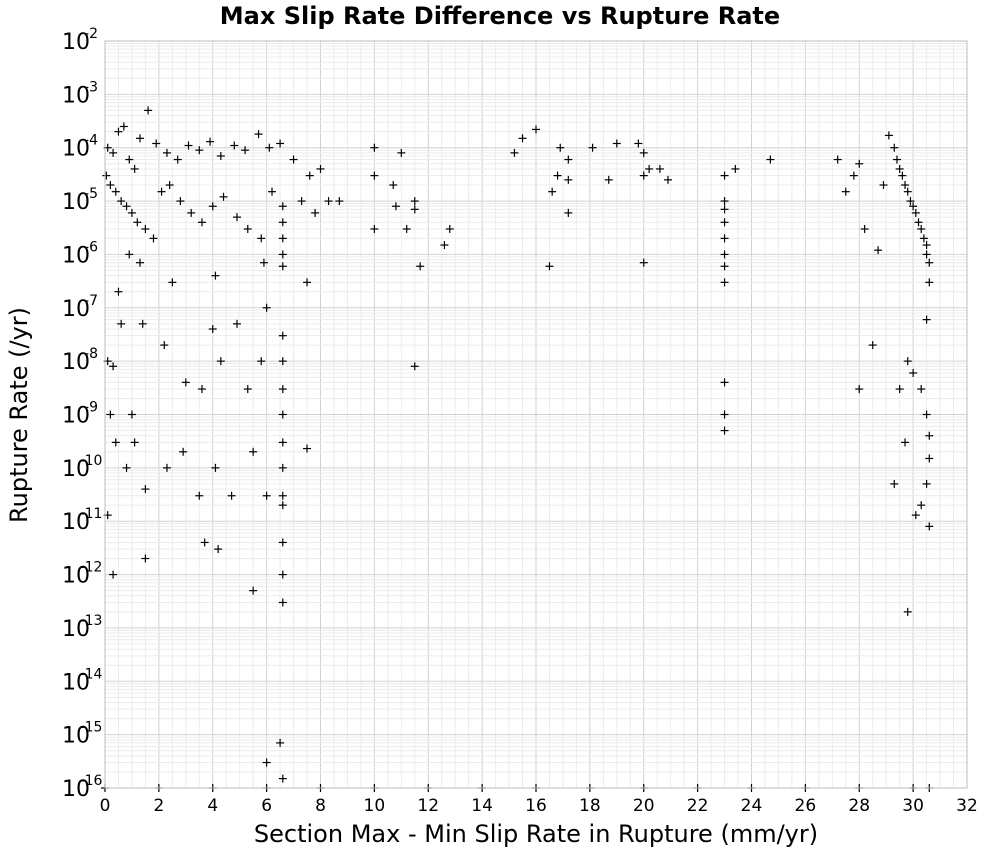 The image size is (1000, 850). What do you see at coordinates (428, 806) in the screenshot?
I see `x-tick-label: 12` at bounding box center [428, 806].